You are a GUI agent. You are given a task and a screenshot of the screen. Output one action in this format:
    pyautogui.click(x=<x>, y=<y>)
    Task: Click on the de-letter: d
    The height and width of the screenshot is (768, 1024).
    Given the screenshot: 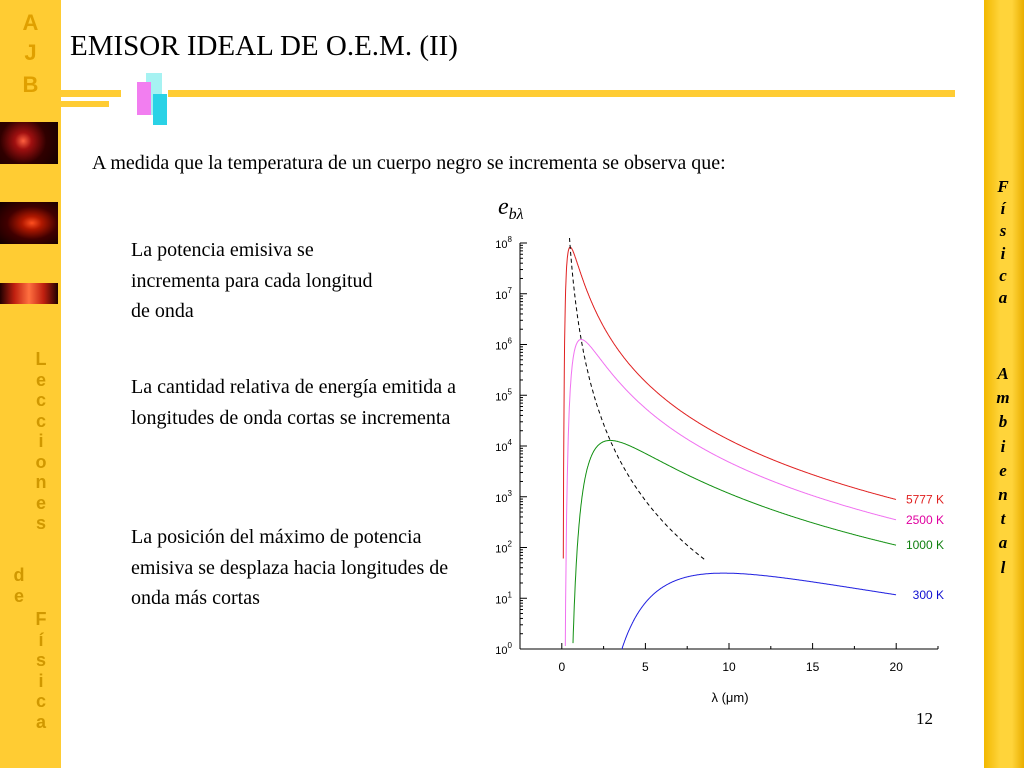 What is the action you would take?
    pyautogui.click(x=19, y=575)
    